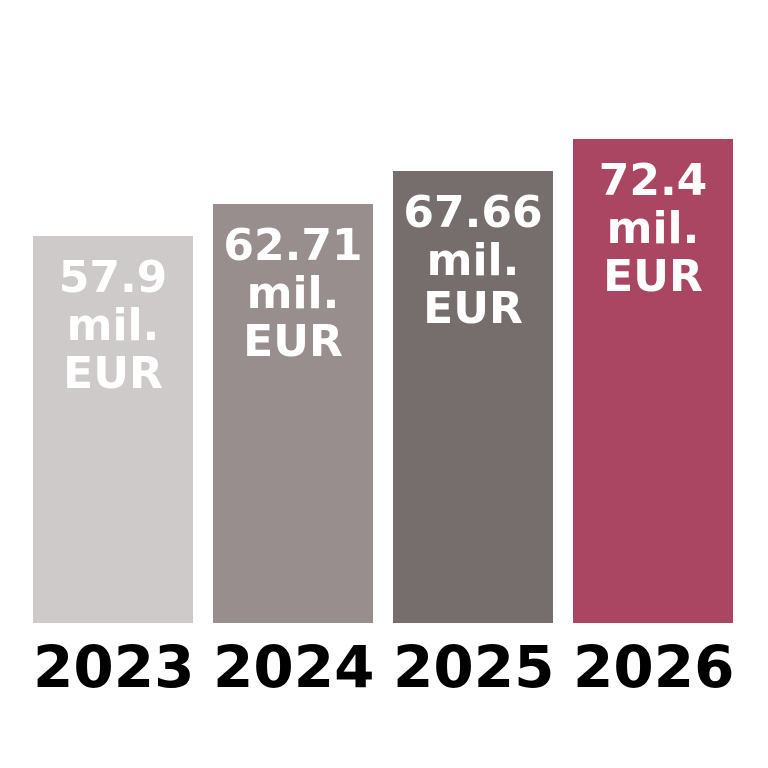  I want to click on value-line: 72.4, so click(653, 180).